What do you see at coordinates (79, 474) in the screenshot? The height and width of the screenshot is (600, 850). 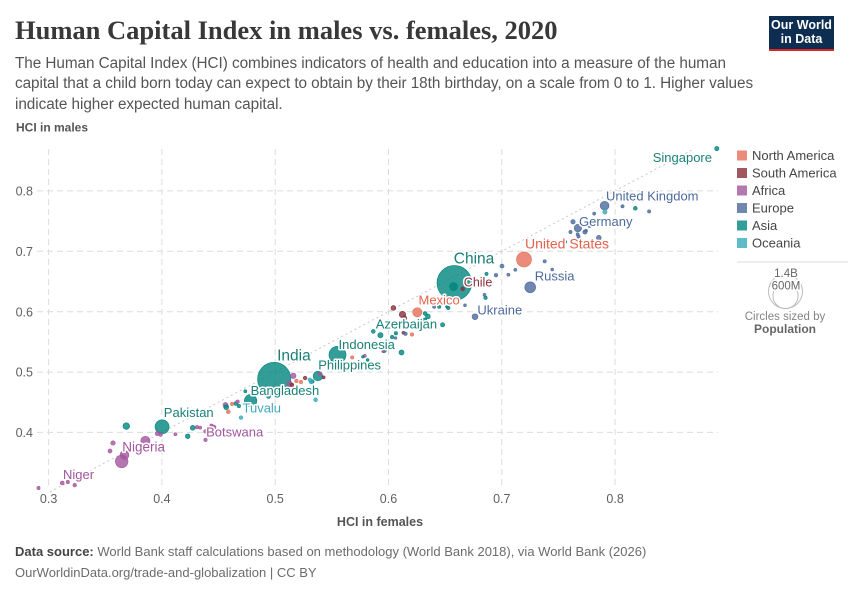 I see `svg-text: Niger` at bounding box center [79, 474].